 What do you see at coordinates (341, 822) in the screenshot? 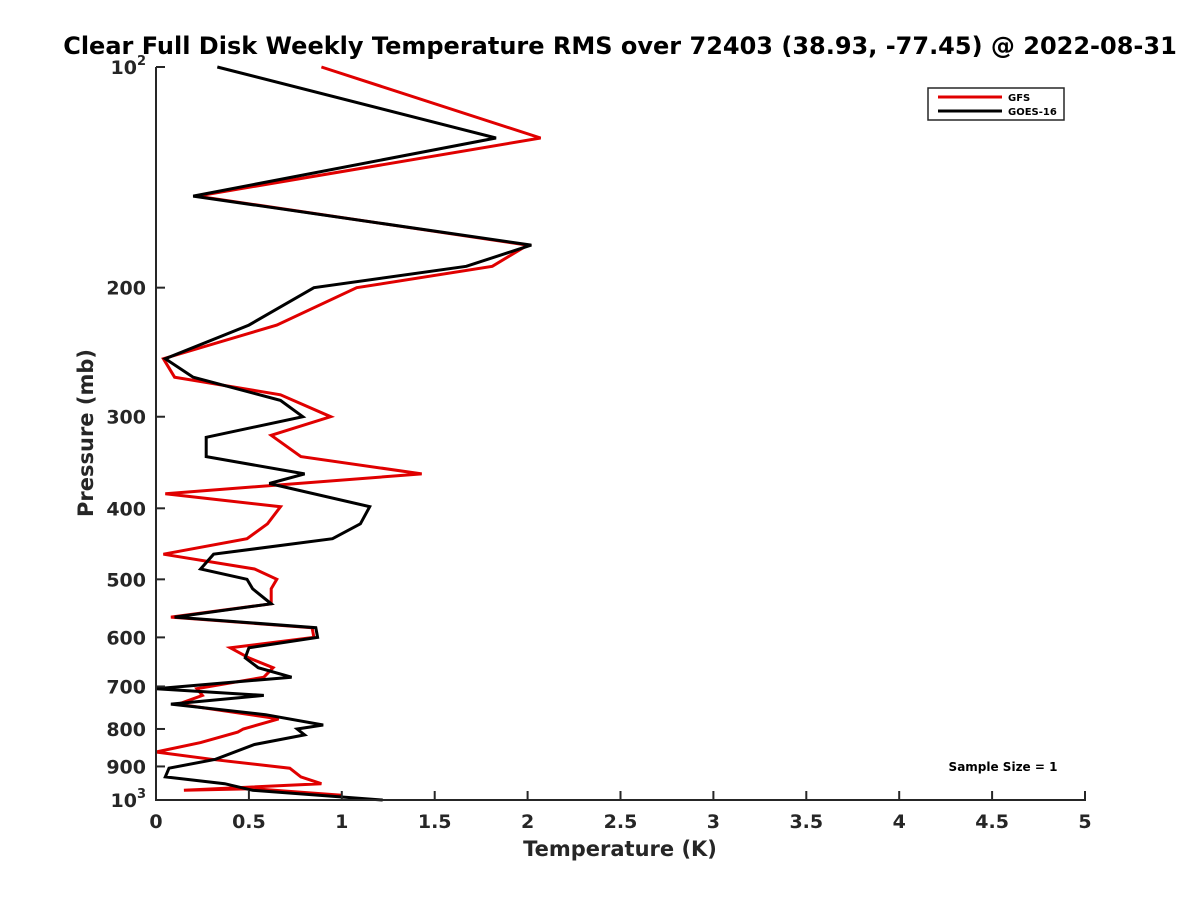
I see `x-tick-label: 1` at bounding box center [341, 822].